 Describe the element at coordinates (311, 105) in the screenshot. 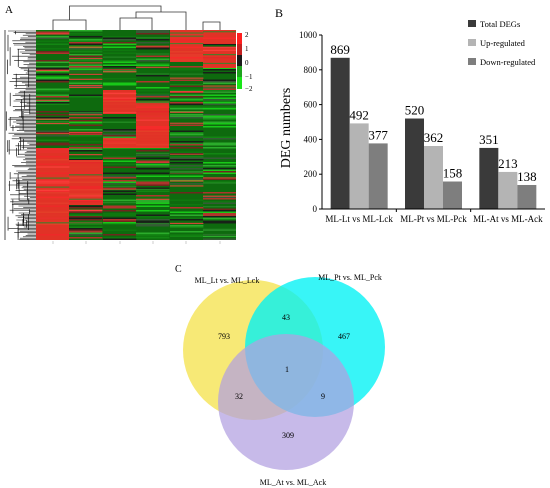

I see `y-tick-label: 600` at that location.